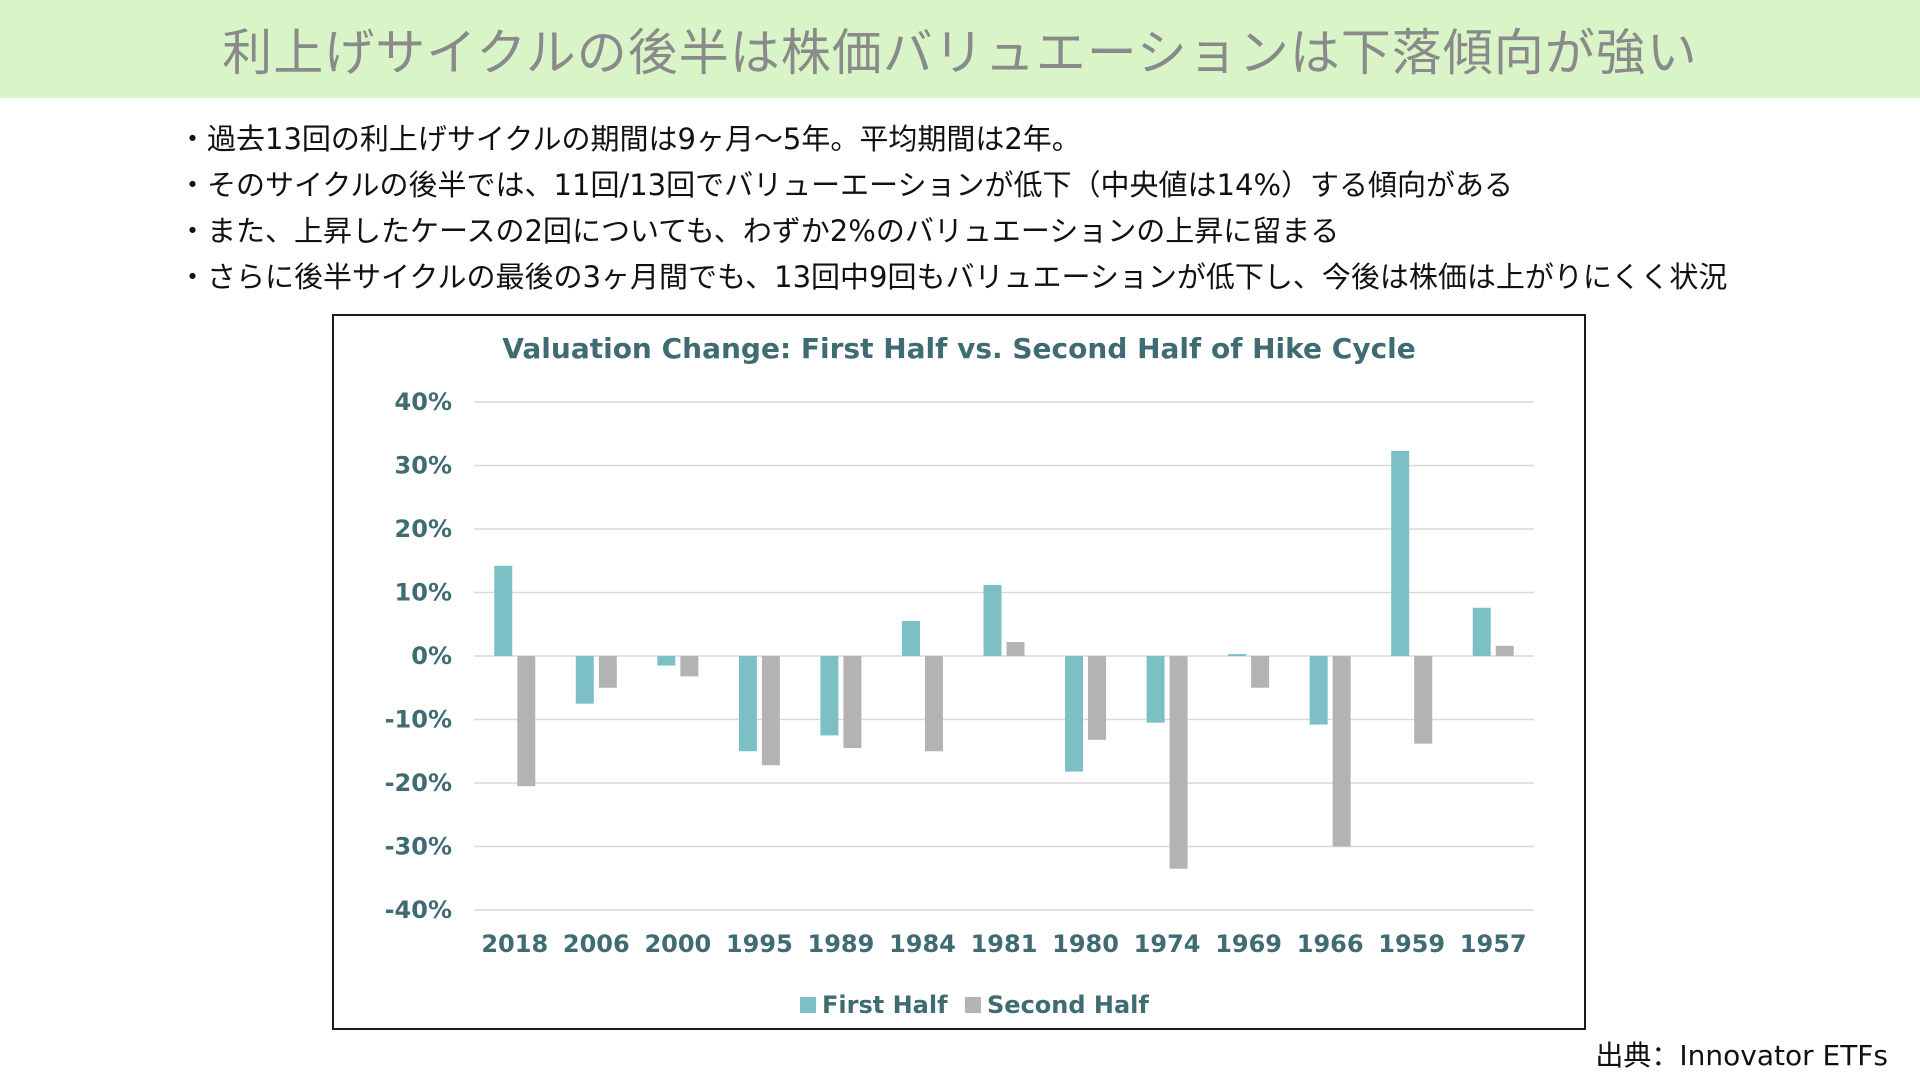 The image size is (1920, 1080). I want to click on y-tick-label: -40%, so click(418, 910).